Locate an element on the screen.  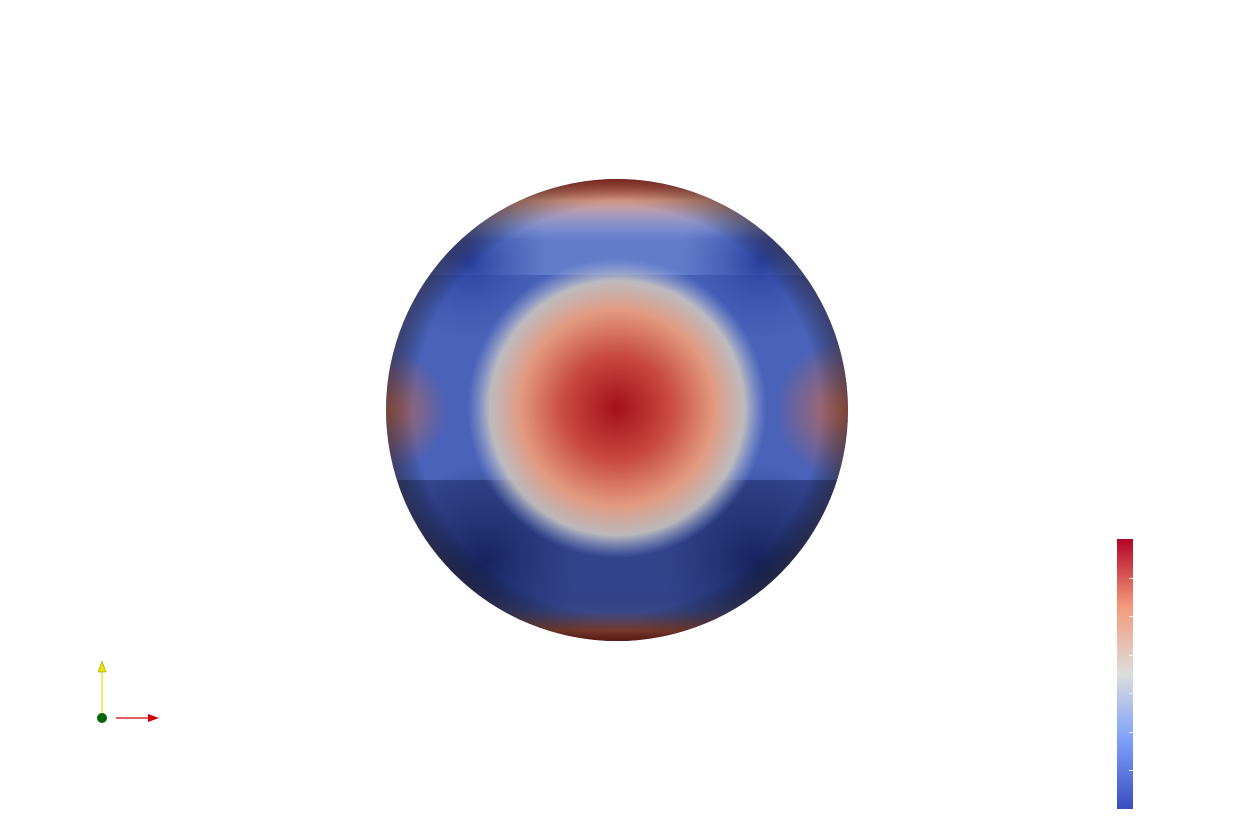
z-axis-dot-icon is located at coordinates (102, 718).